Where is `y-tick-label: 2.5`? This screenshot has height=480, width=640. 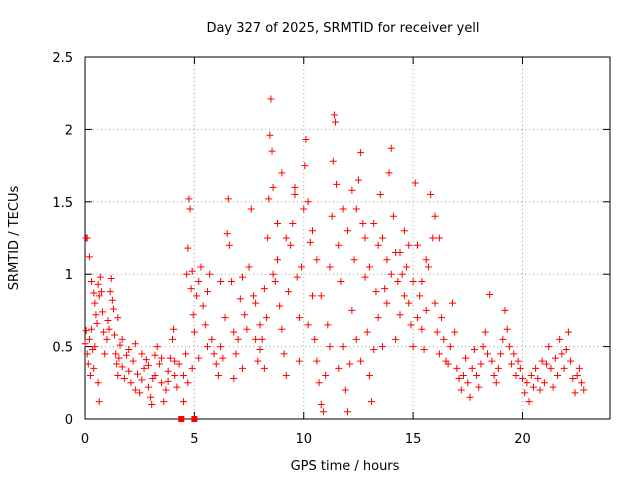
y-tick-label: 2.5 is located at coordinates (62, 58).